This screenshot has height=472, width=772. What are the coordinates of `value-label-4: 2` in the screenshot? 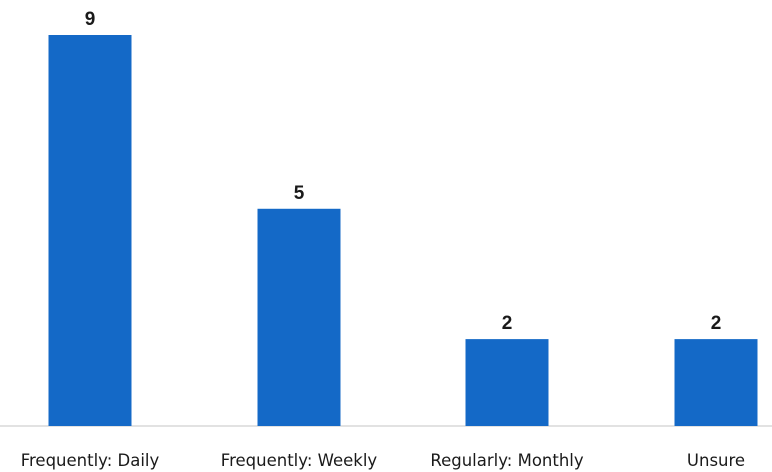 It's located at (716, 323).